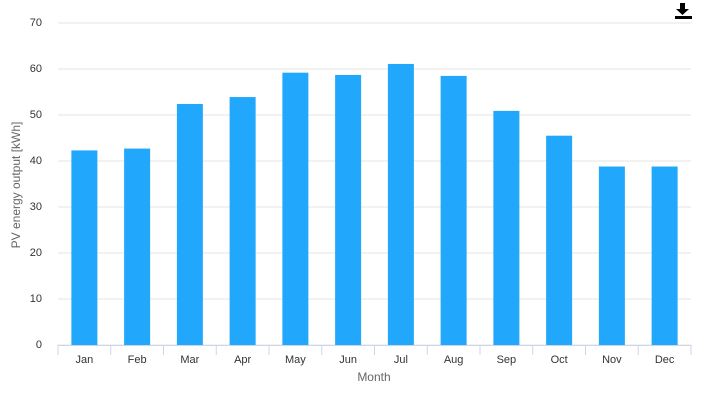 Image resolution: width=706 pixels, height=405 pixels. What do you see at coordinates (559, 360) in the screenshot?
I see `x-tick-label: Oct` at bounding box center [559, 360].